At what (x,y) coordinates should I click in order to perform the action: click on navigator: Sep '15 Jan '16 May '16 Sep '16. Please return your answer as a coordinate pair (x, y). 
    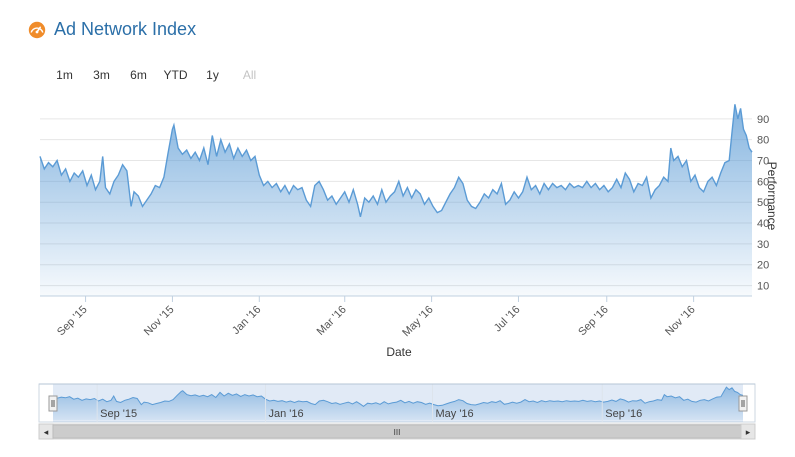
    Looking at the image, I should click on (397, 403).